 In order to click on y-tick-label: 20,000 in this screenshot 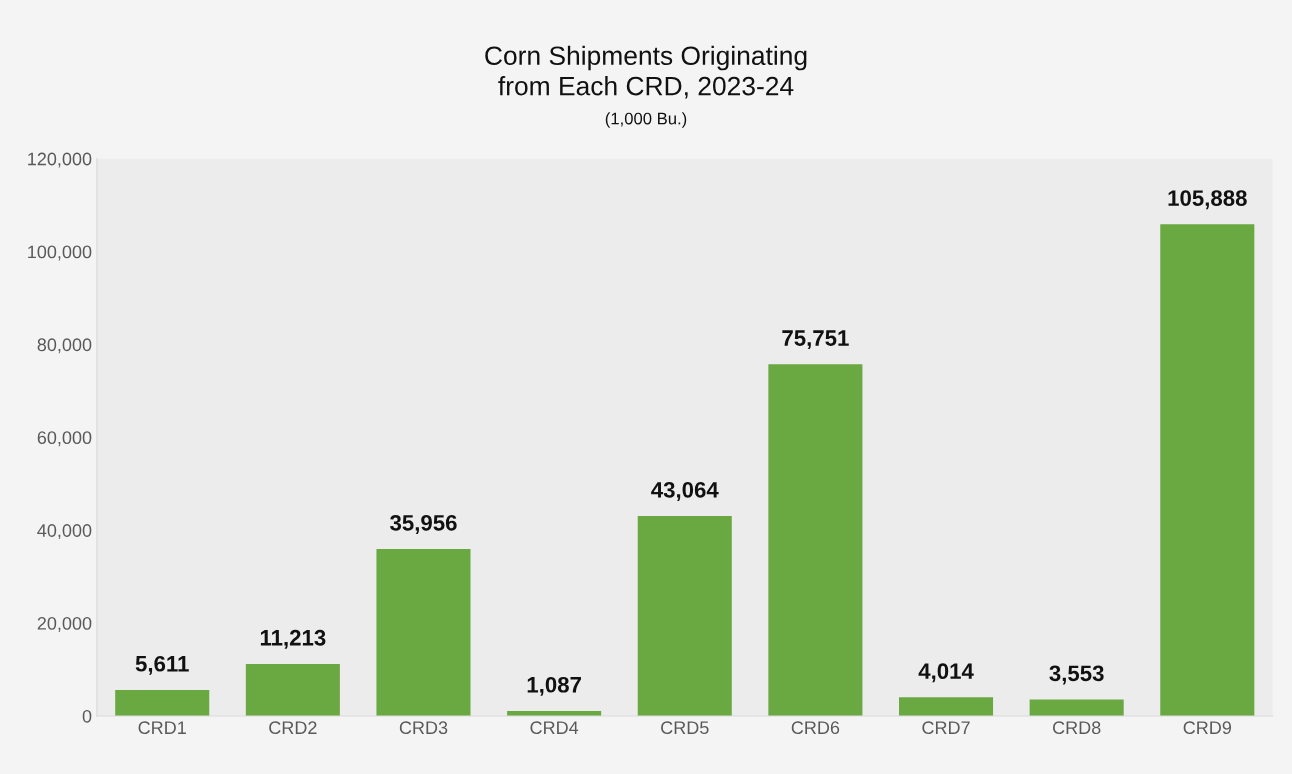, I will do `click(64, 624)`.